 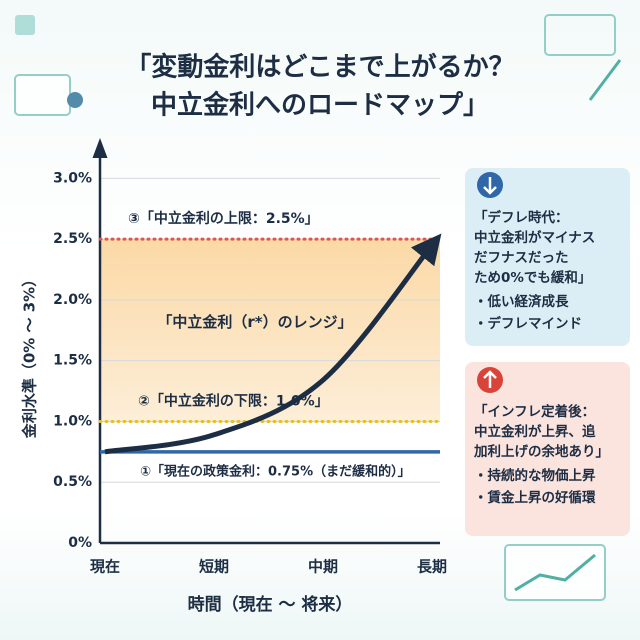 I want to click on chart-title: 中立金利へのロードマップ」, so click(x=320, y=105).